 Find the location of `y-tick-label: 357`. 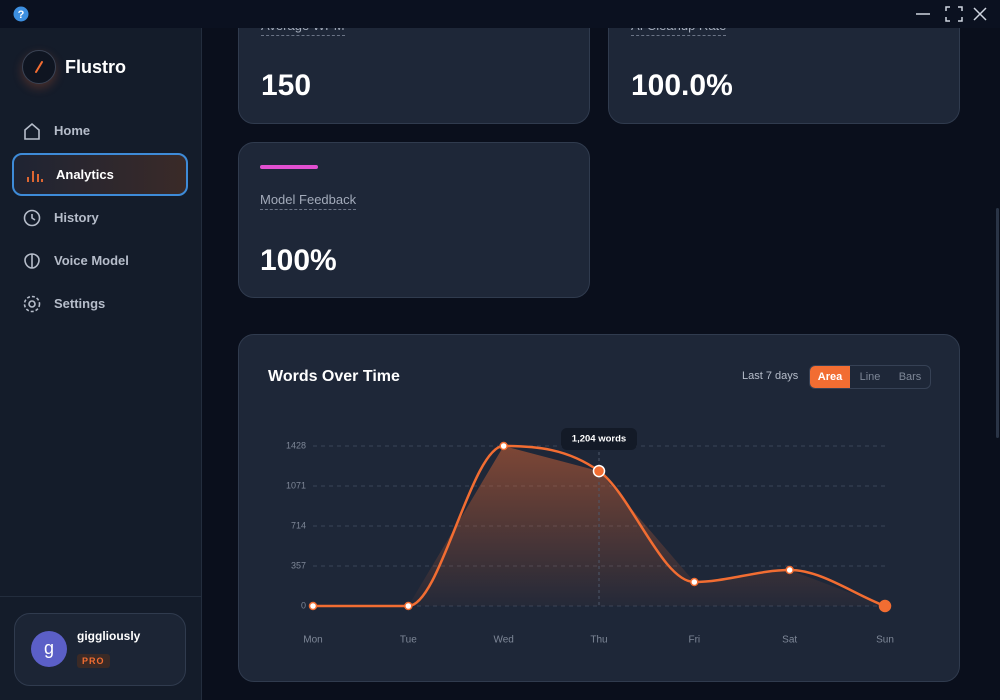

y-tick-label: 357 is located at coordinates (298, 565).